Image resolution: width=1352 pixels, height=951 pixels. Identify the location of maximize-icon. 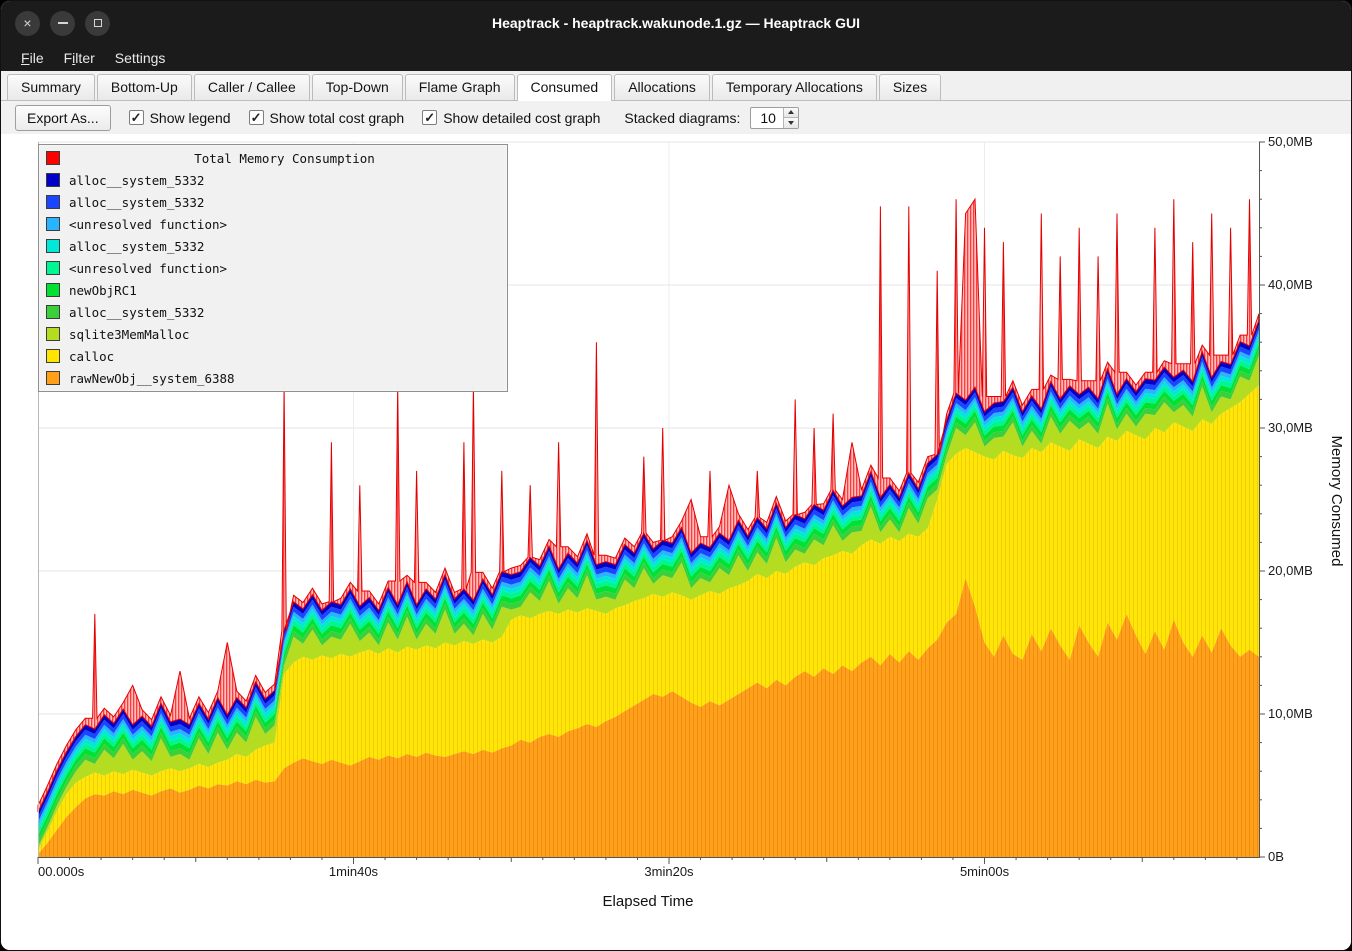
(97, 23).